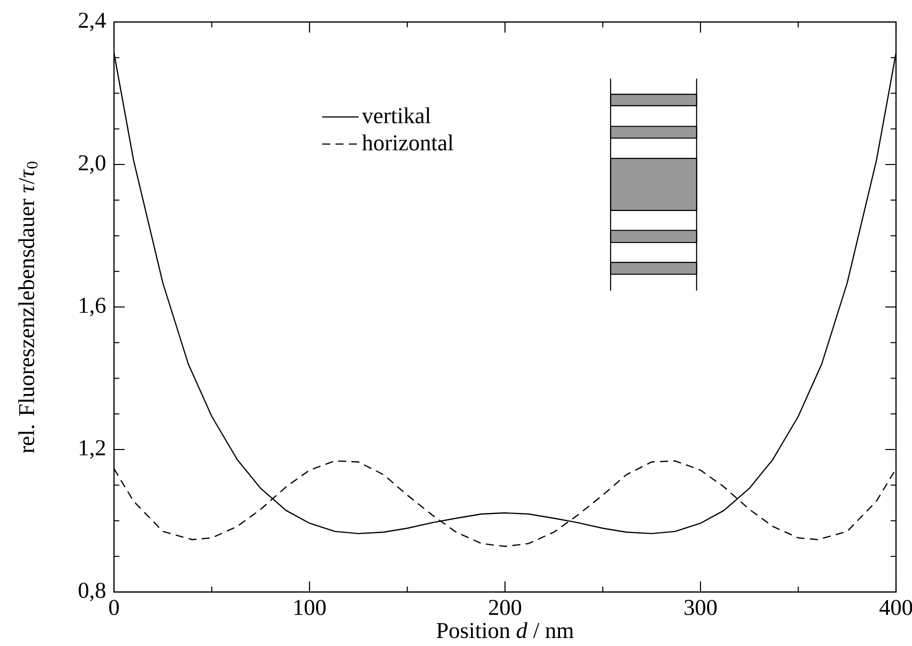  What do you see at coordinates (92, 164) in the screenshot?
I see `y-tick-label: 2,0` at bounding box center [92, 164].